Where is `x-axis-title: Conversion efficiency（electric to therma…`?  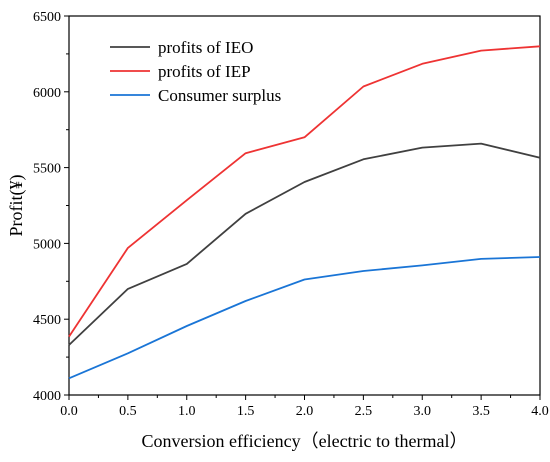
x-axis-title: Conversion efficiency（electric to therma… is located at coordinates (304, 441).